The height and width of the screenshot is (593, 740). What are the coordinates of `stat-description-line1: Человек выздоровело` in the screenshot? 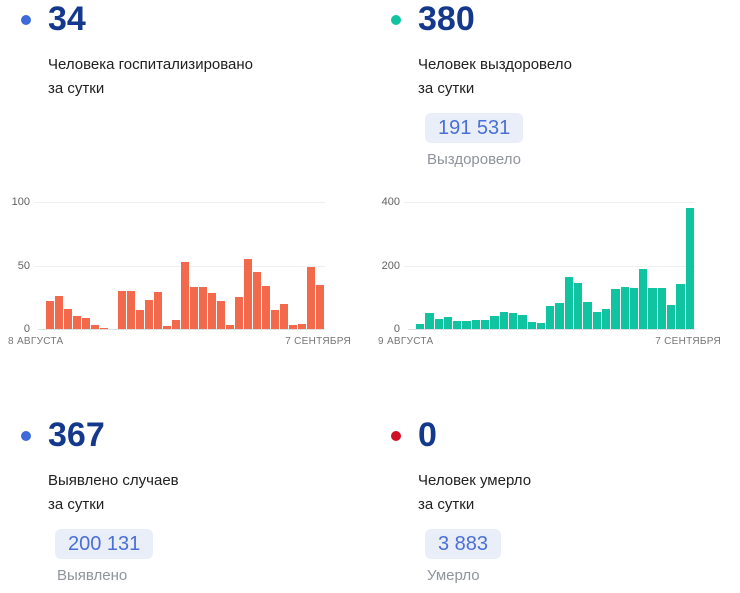 It's located at (495, 64).